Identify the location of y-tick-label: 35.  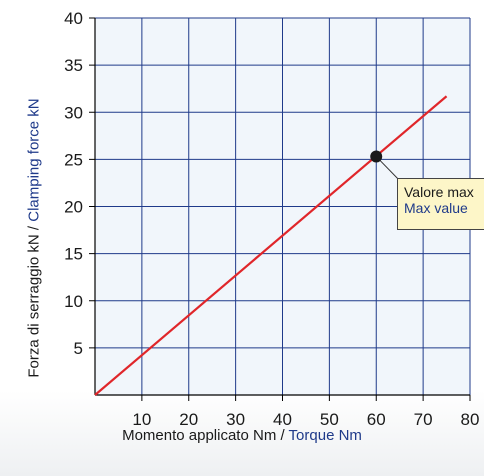
(73, 65).